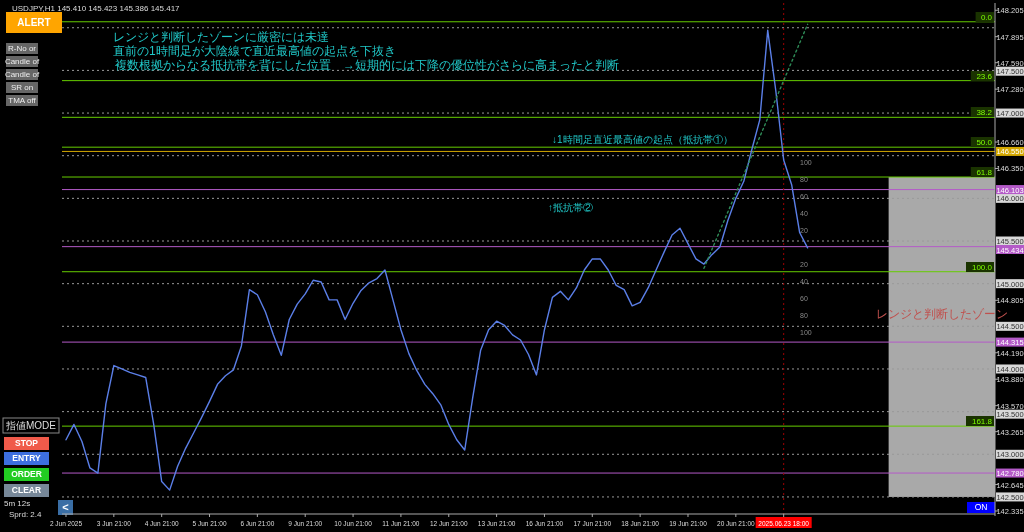 This screenshot has height=532, width=1024. Describe the element at coordinates (25, 514) in the screenshot. I see `annotation: Sprd: 2.4` at that location.